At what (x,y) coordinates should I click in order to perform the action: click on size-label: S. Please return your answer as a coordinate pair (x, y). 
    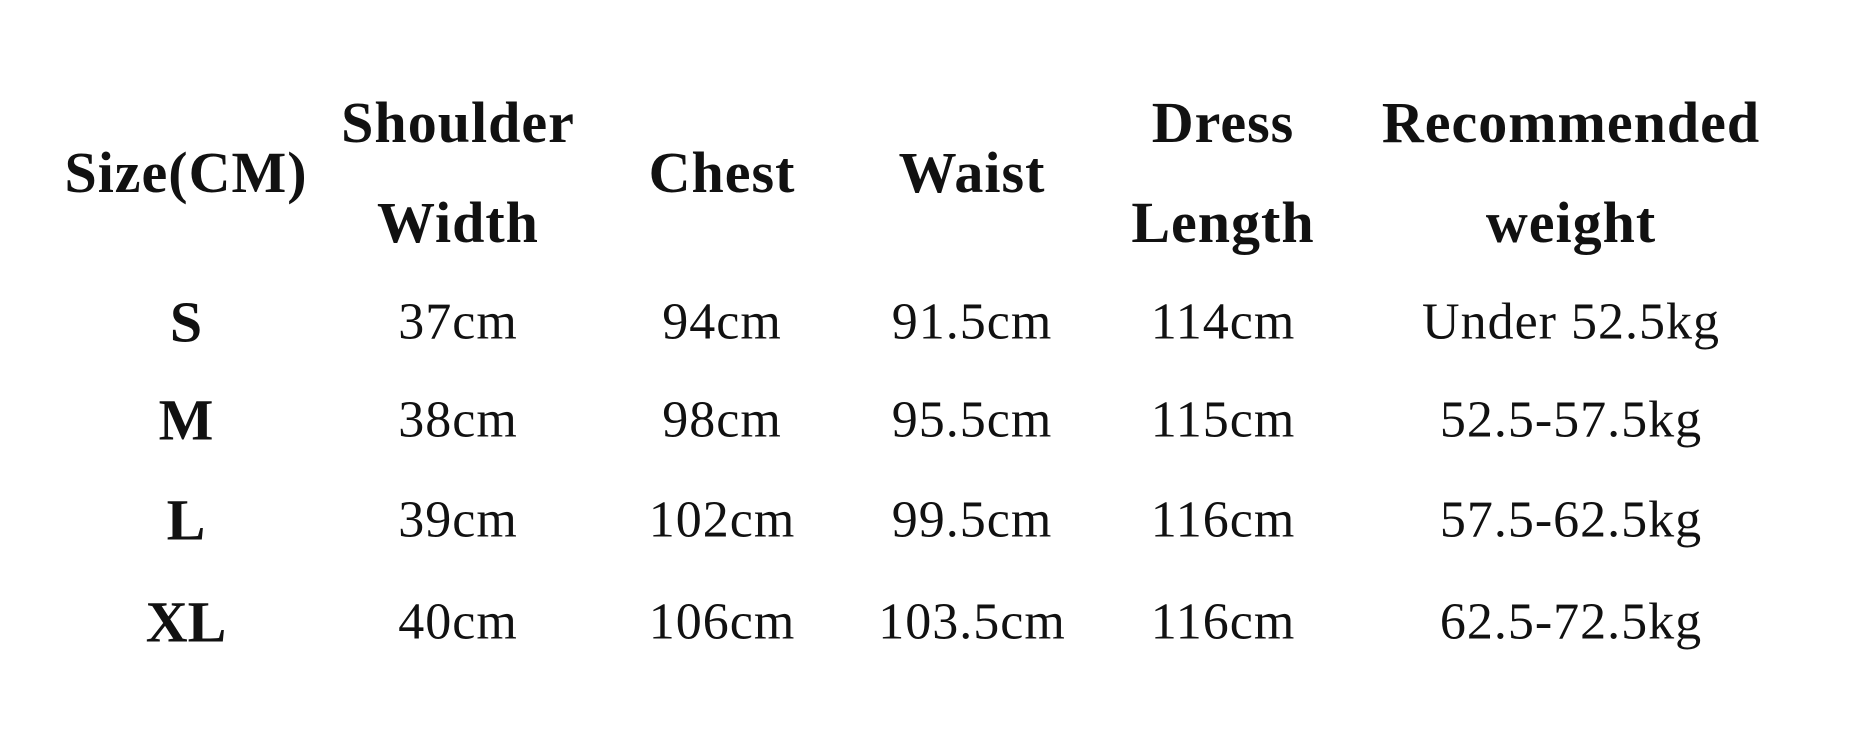
    Looking at the image, I should click on (186, 322).